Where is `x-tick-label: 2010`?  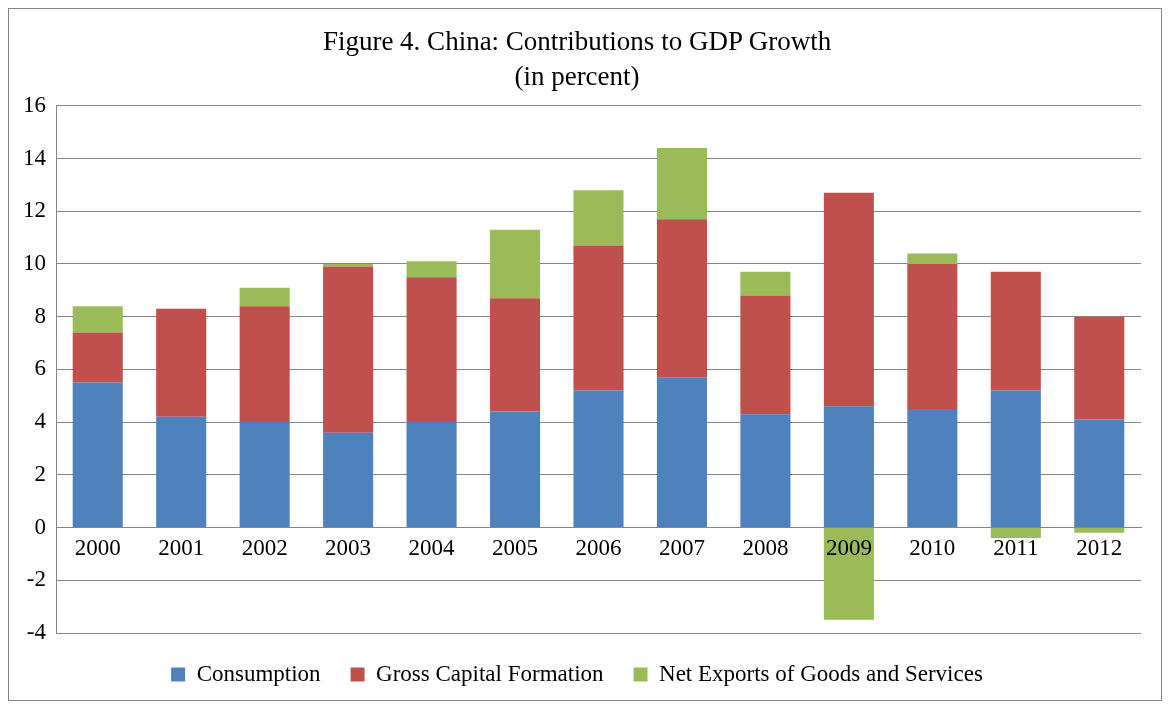
x-tick-label: 2010 is located at coordinates (932, 548).